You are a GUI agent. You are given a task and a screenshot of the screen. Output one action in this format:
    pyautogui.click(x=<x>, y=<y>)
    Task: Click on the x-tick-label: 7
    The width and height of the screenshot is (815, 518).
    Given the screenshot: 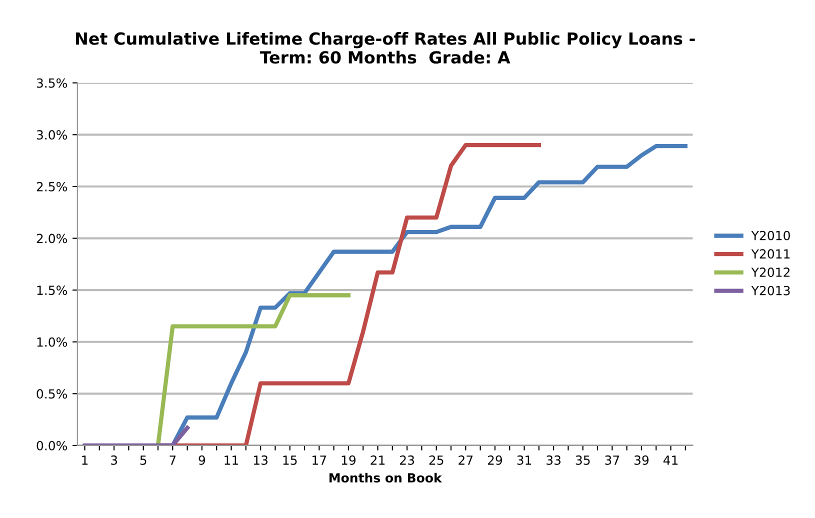 What is the action you would take?
    pyautogui.click(x=173, y=460)
    